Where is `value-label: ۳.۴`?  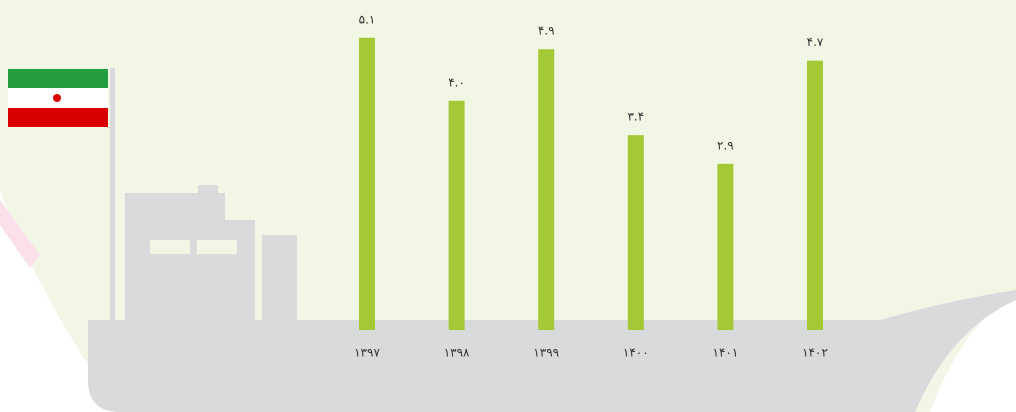
value-label: ۳.۴ is located at coordinates (635, 117).